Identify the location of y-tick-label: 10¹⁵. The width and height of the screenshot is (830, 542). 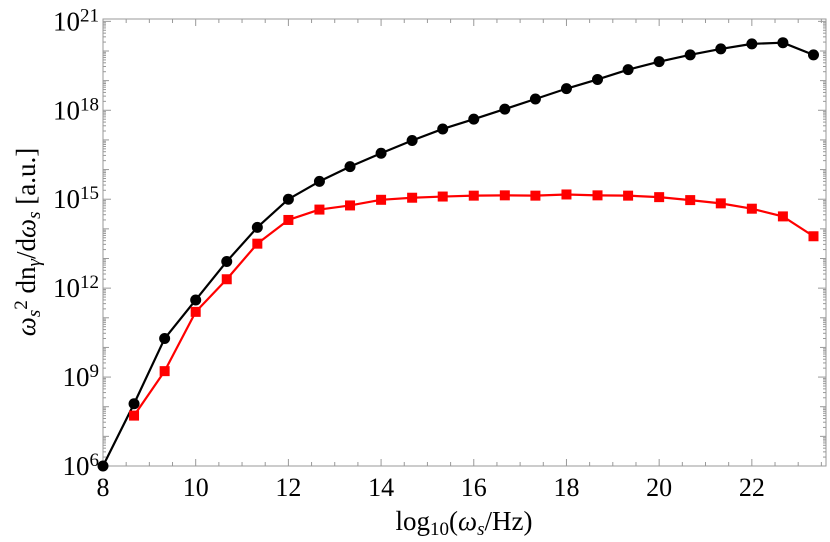
(76, 199).